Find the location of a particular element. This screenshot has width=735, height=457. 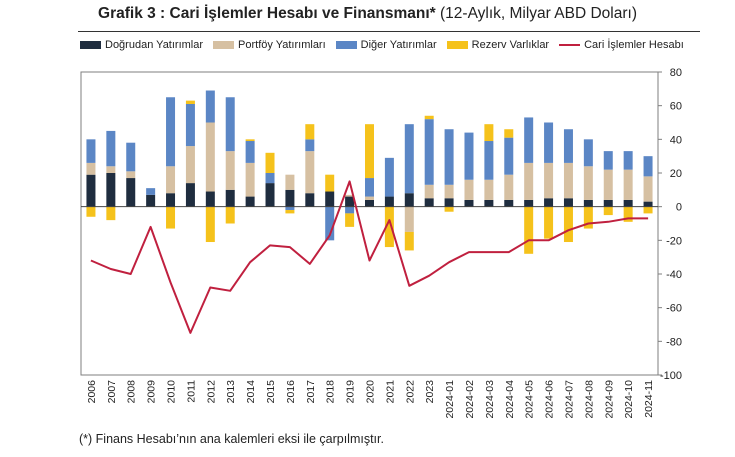

legend-label-current-account: Cari İşlemler Hesabı is located at coordinates (634, 45).